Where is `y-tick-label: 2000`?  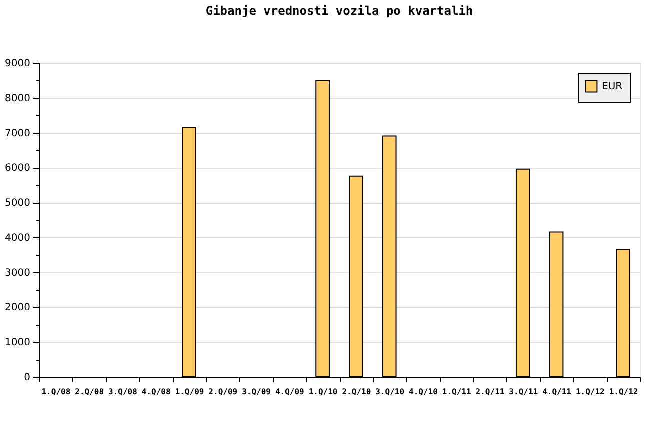 y-tick-label: 2000 is located at coordinates (17, 308).